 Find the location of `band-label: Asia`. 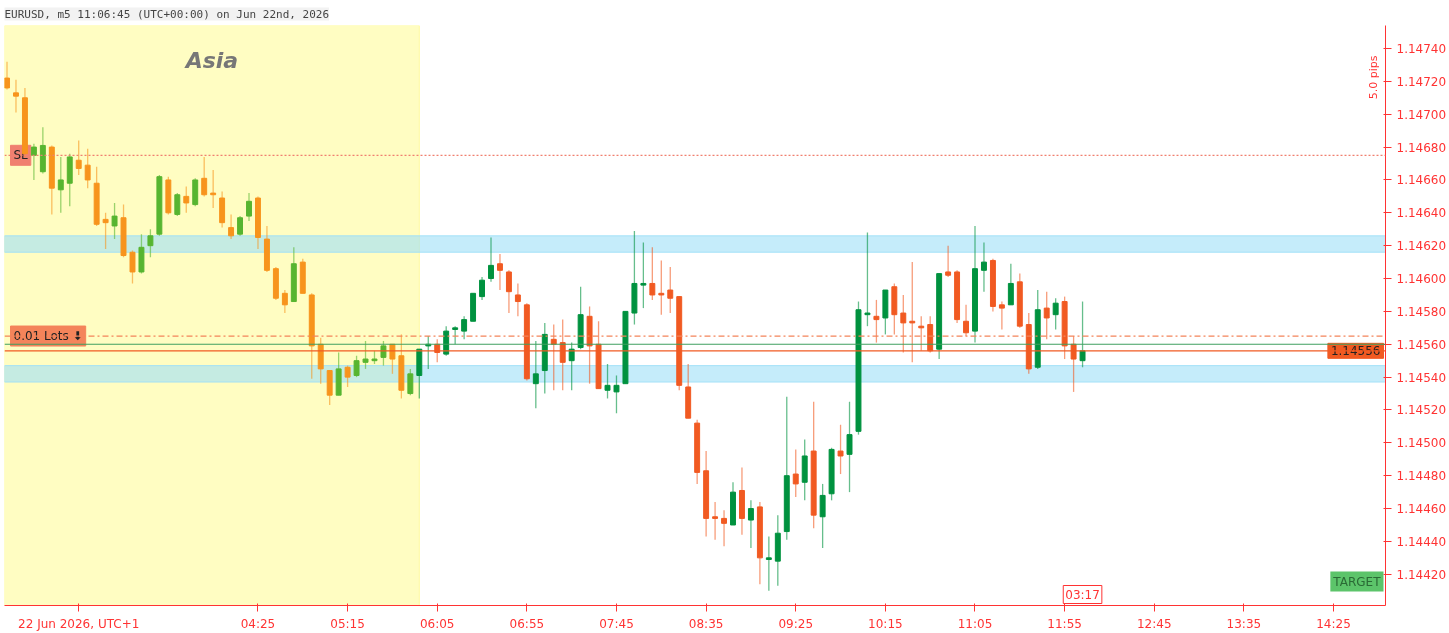

band-label: Asia is located at coordinates (211, 60).